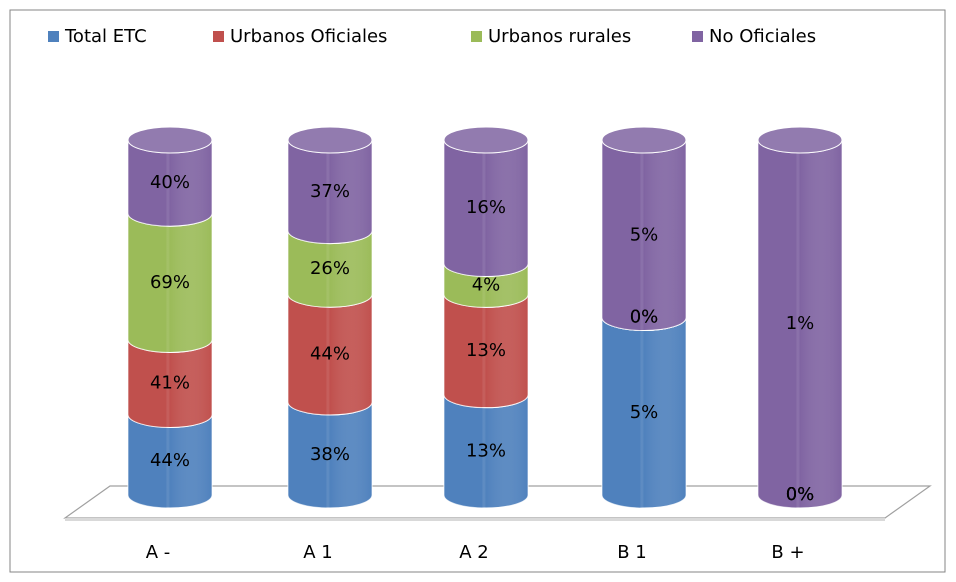  I want to click on floor-edge, so click(475, 519).